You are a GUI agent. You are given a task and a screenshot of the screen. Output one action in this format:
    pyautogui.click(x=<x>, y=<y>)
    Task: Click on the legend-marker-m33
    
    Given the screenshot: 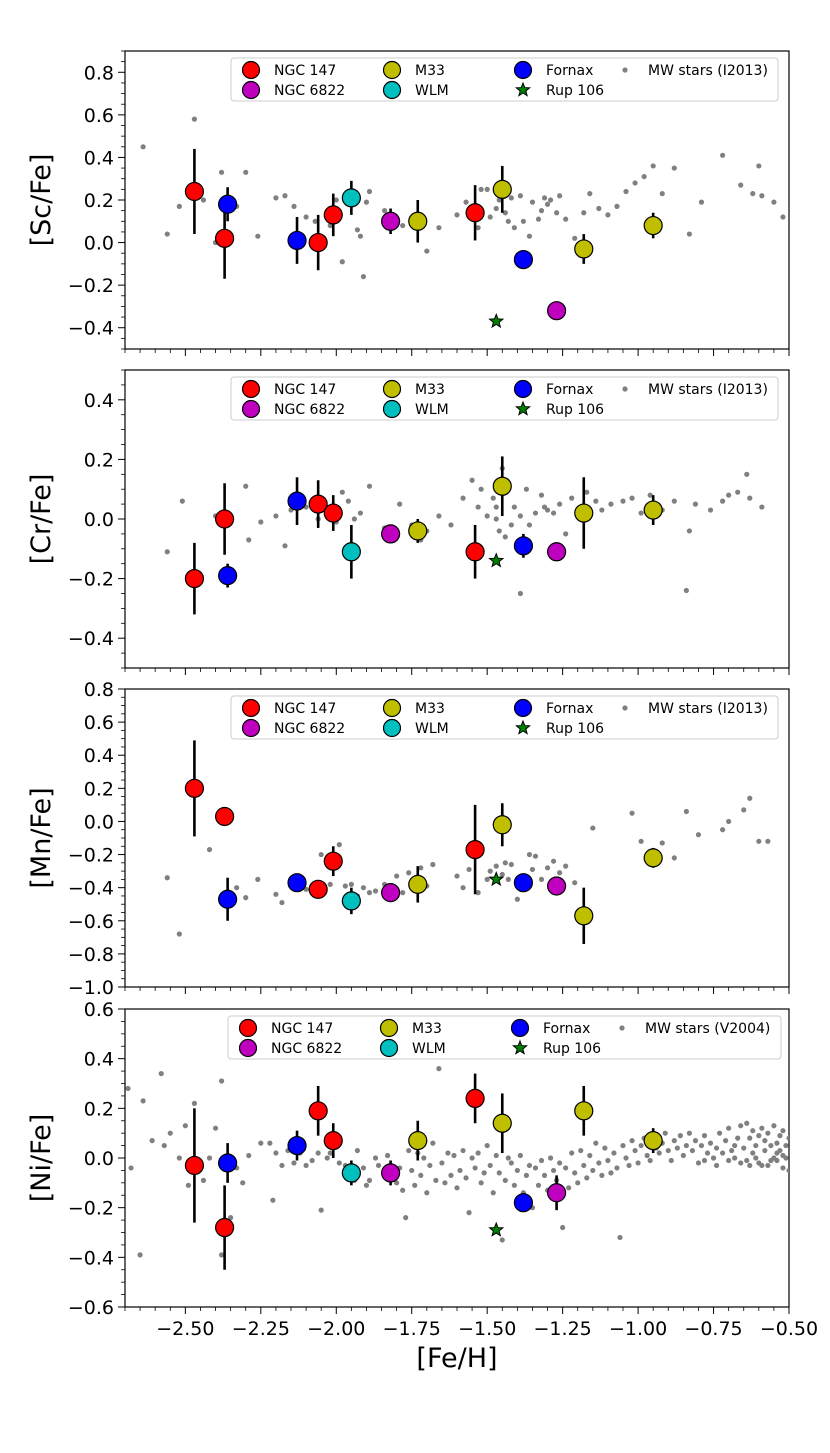 What is the action you would take?
    pyautogui.click(x=389, y=1028)
    